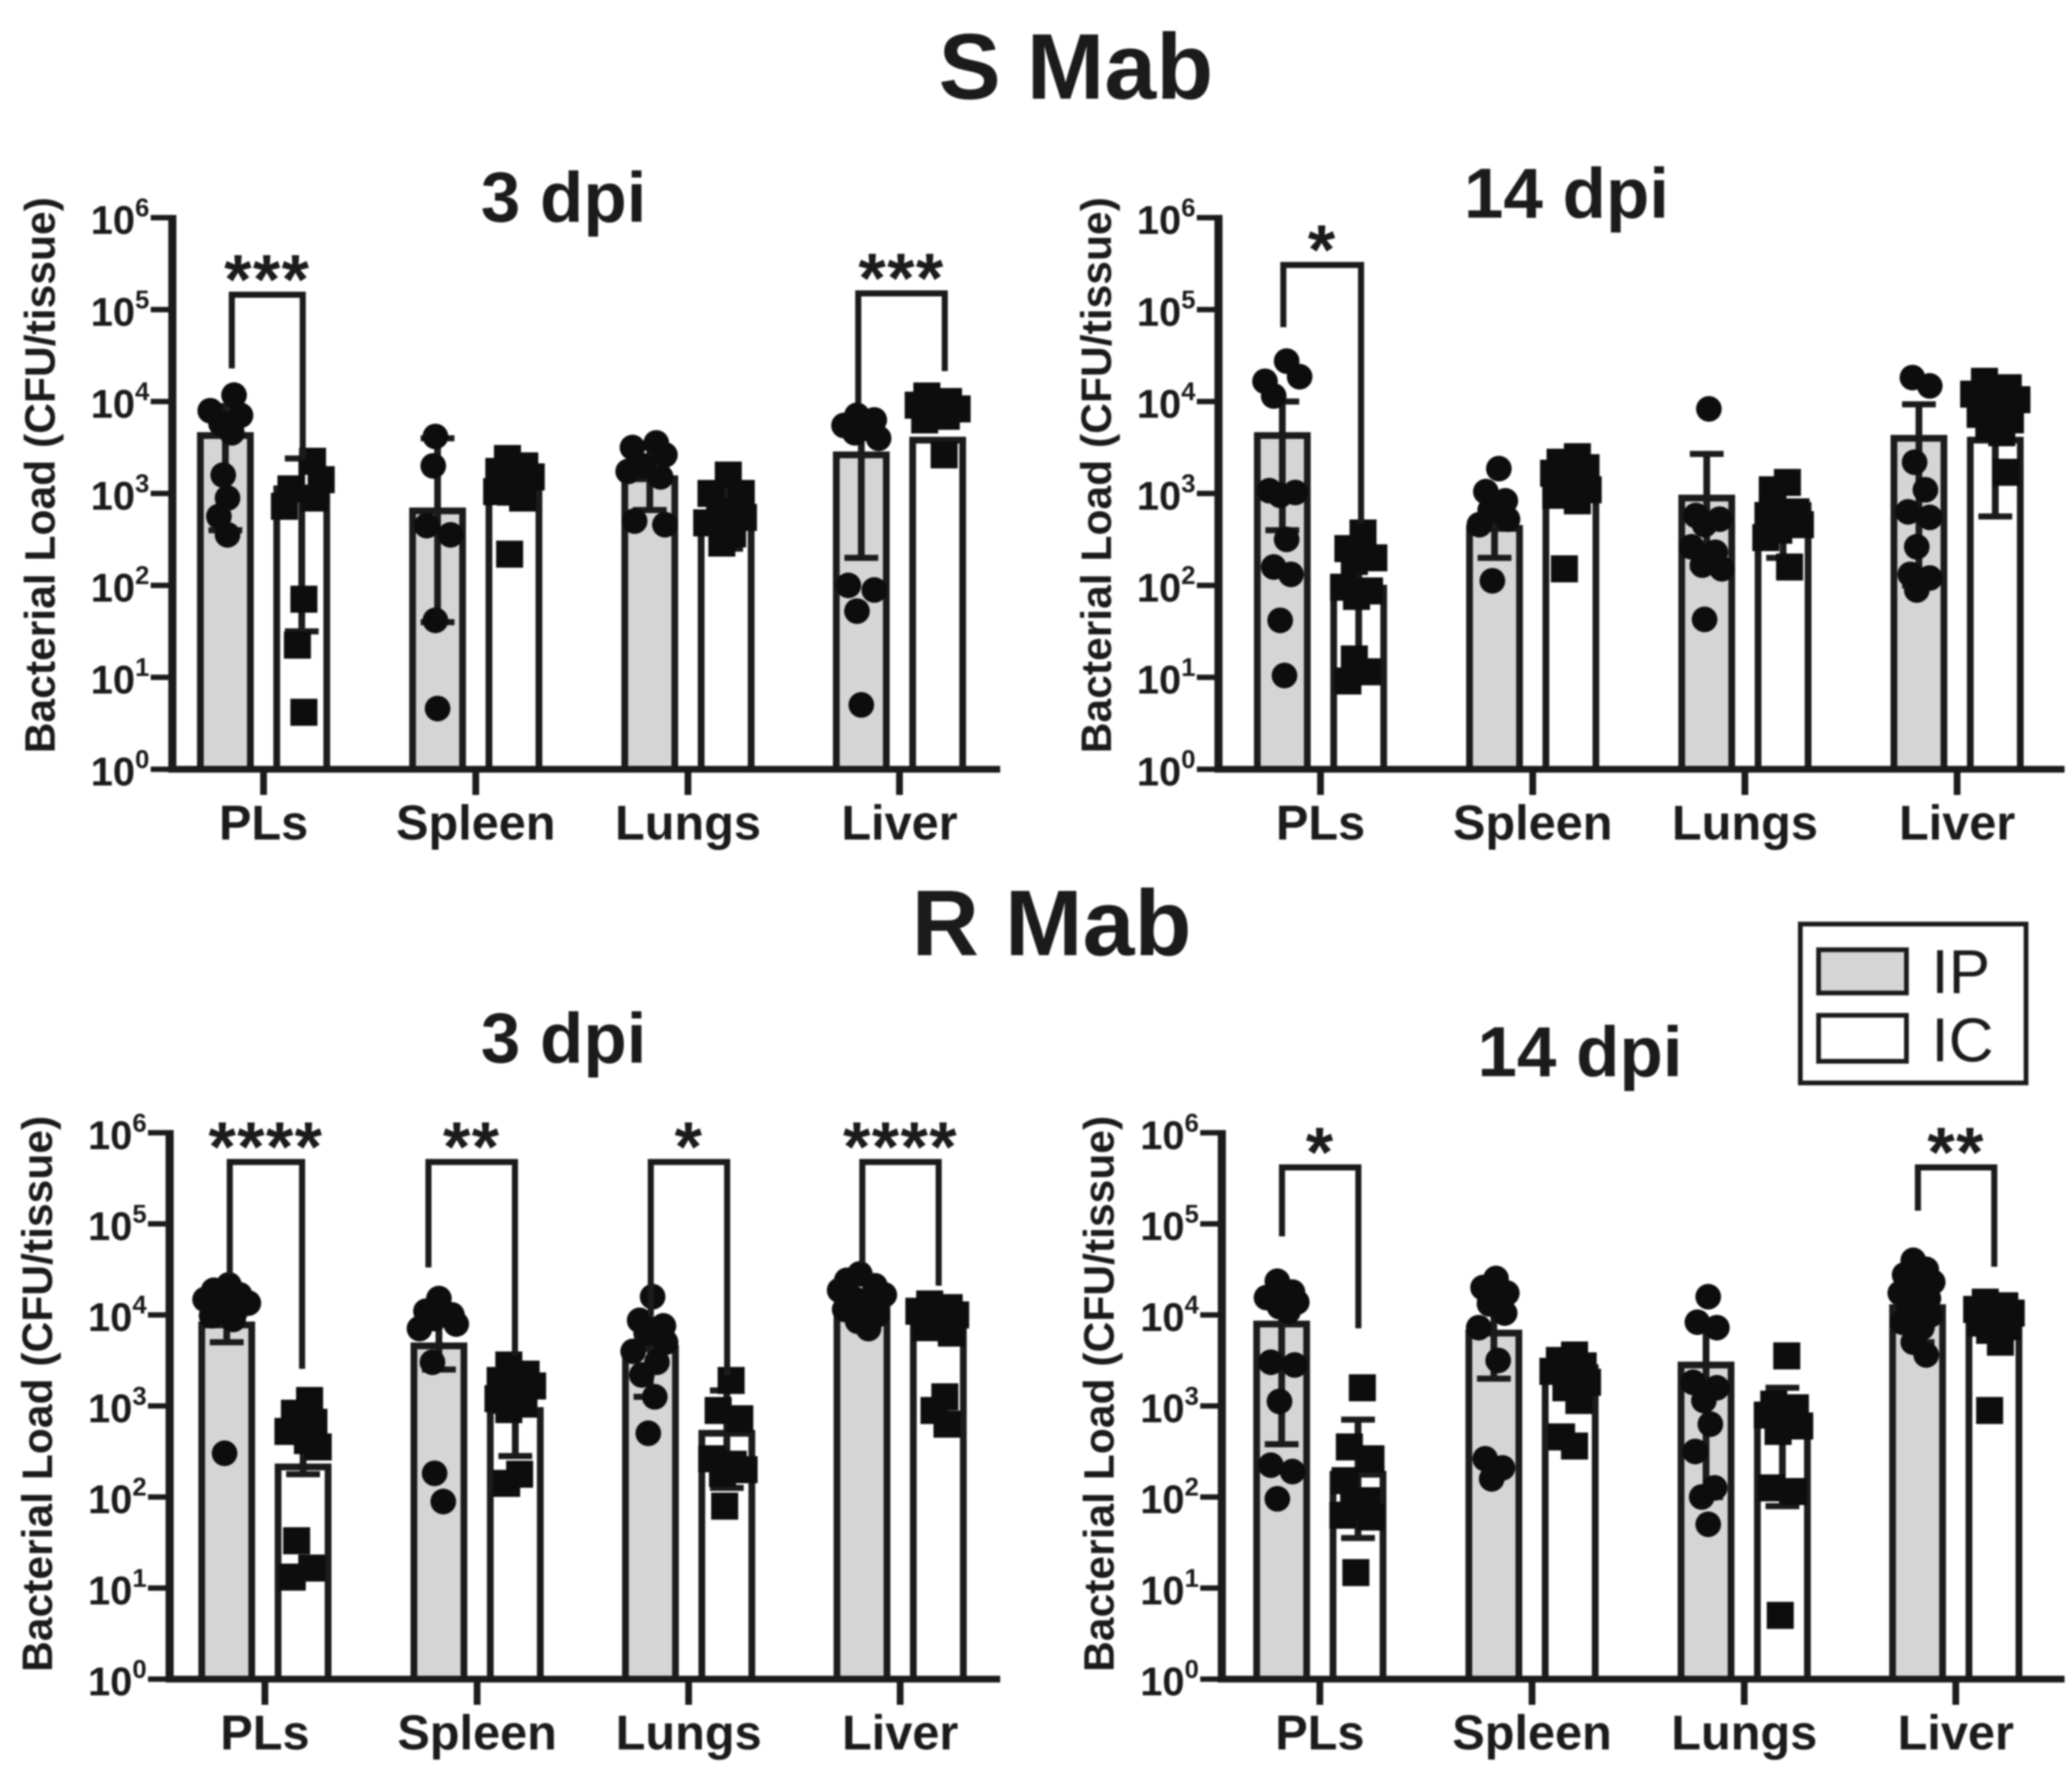  What do you see at coordinates (1960, 972) in the screenshot?
I see `svg-text: IP` at bounding box center [1960, 972].